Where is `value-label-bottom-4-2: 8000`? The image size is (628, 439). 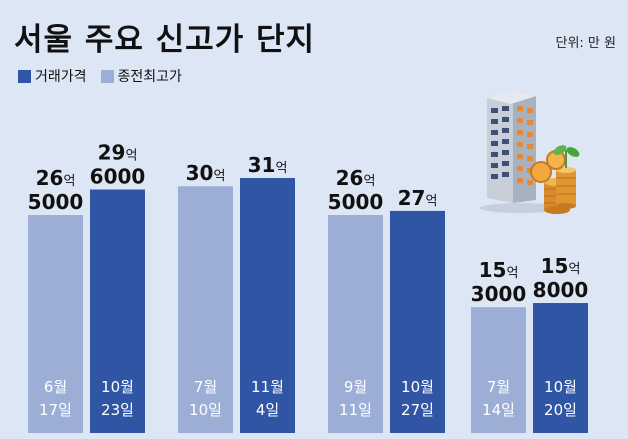
value-label-bottom-4-2: 8000 is located at coordinates (561, 290).